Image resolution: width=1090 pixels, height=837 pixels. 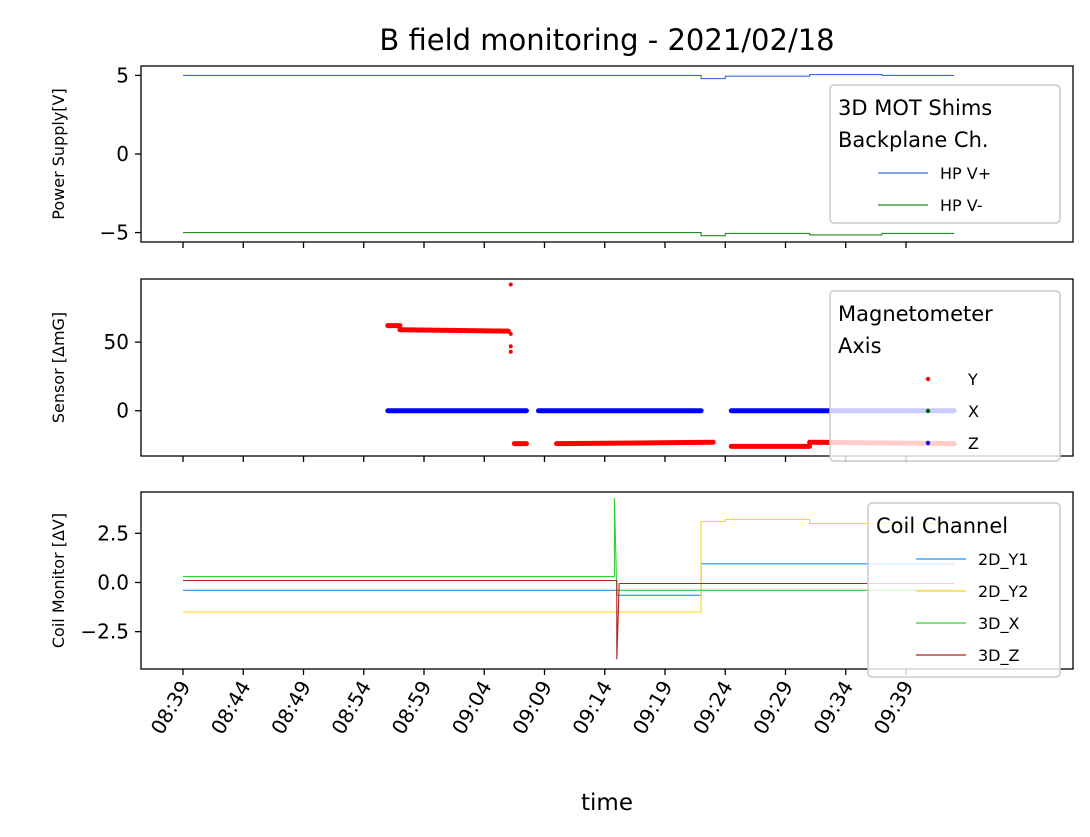 I want to click on legend: Magnetometer Axis YXZ, so click(x=945, y=376).